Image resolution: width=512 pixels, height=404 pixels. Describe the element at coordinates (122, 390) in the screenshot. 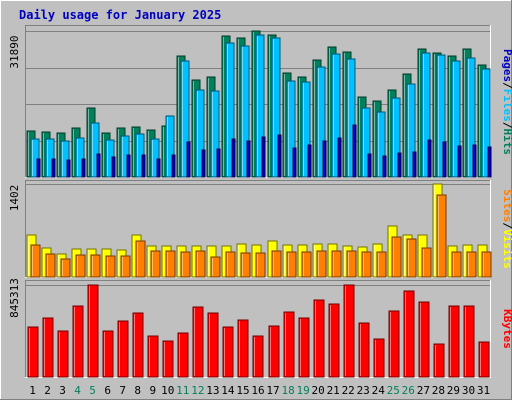

I see `x-tick-label-7: 7` at that location.